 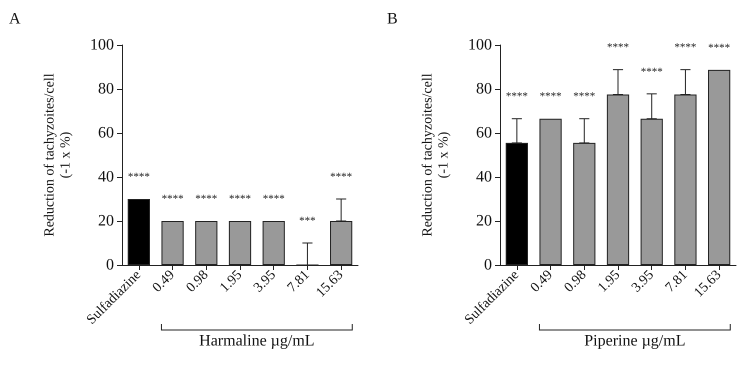 What do you see at coordinates (635, 341) in the screenshot?
I see `x-axis-title: Piperine µg/mL` at bounding box center [635, 341].